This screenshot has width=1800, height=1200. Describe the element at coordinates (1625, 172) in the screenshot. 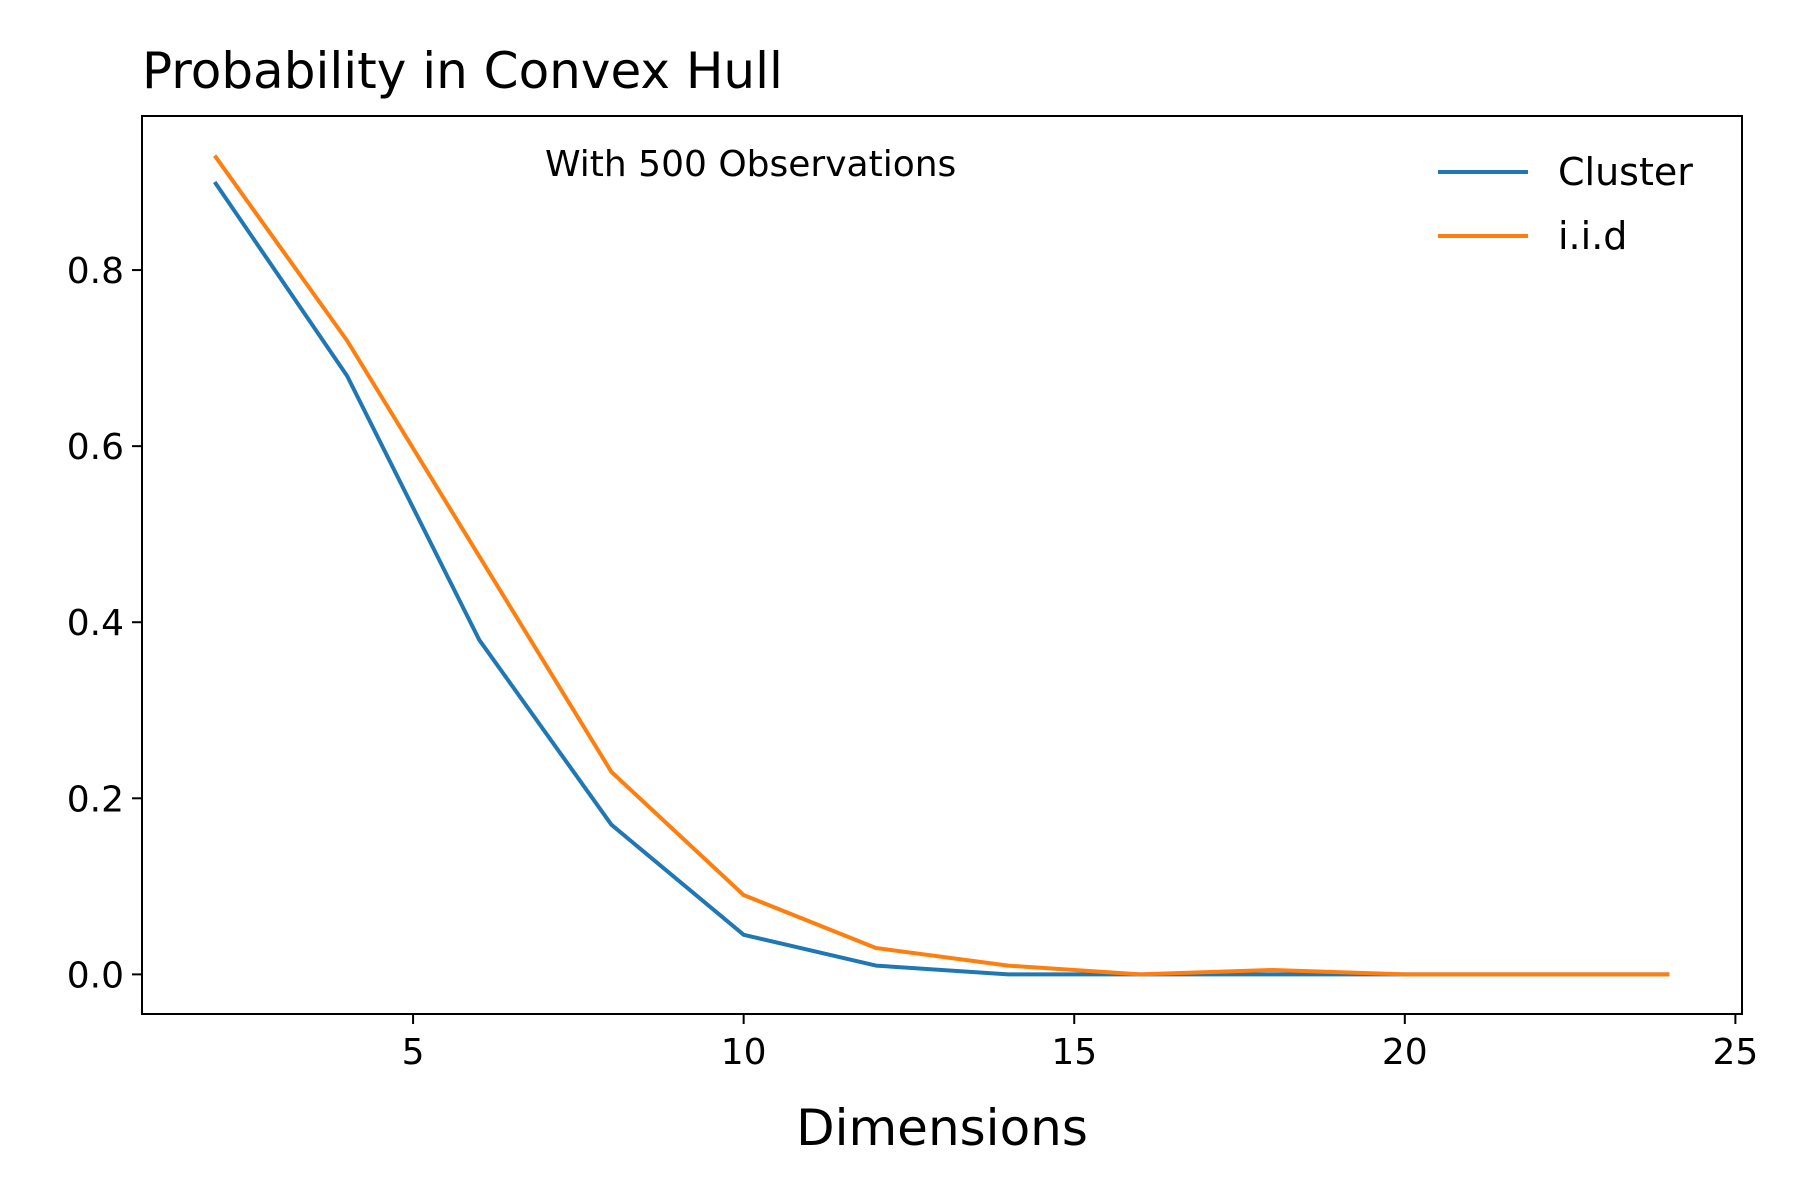

I see `legend-label: Cluster` at that location.